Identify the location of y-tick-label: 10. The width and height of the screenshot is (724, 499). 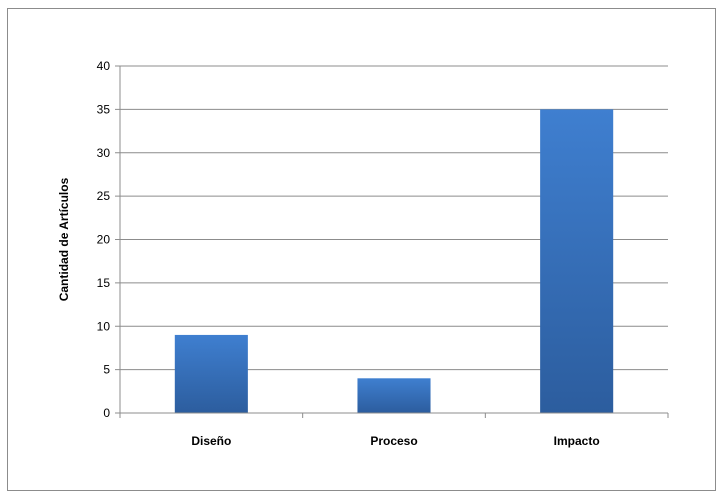
(104, 326).